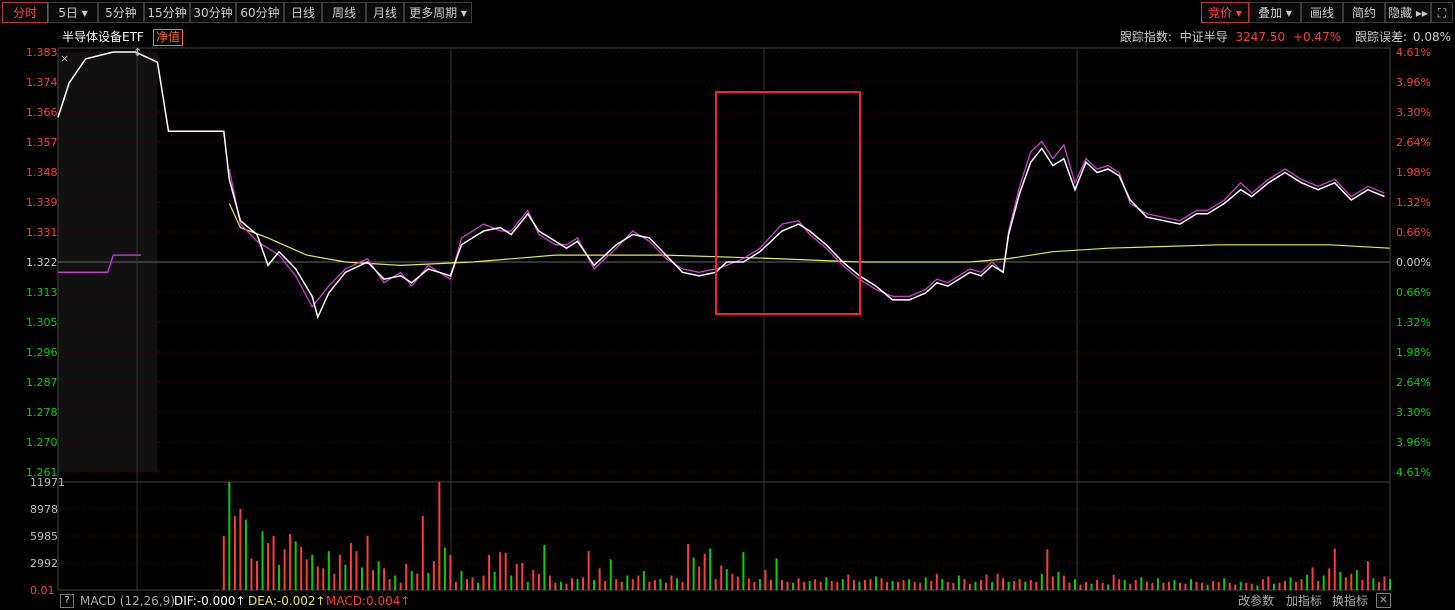 This screenshot has width=1455, height=610. I want to click on period-tab-5: 60分钟, so click(260, 12).